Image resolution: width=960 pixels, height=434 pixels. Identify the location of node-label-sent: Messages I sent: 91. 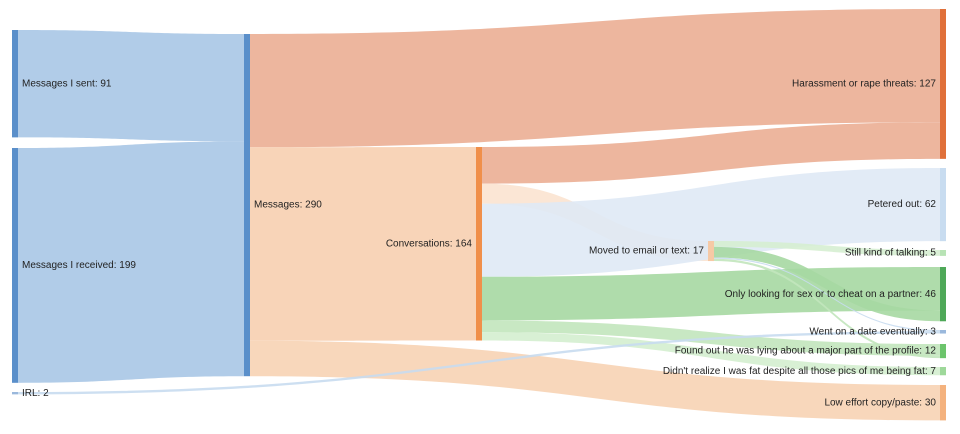
(67, 83).